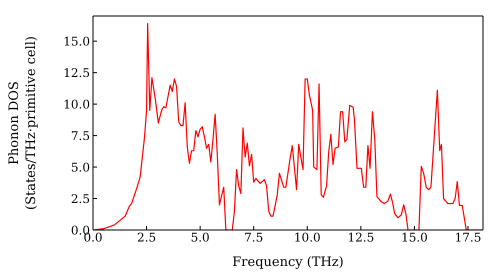 This screenshot has width=500, height=280. What do you see at coordinates (76, 104) in the screenshot?
I see `y-tick-label: 10.0` at bounding box center [76, 104].